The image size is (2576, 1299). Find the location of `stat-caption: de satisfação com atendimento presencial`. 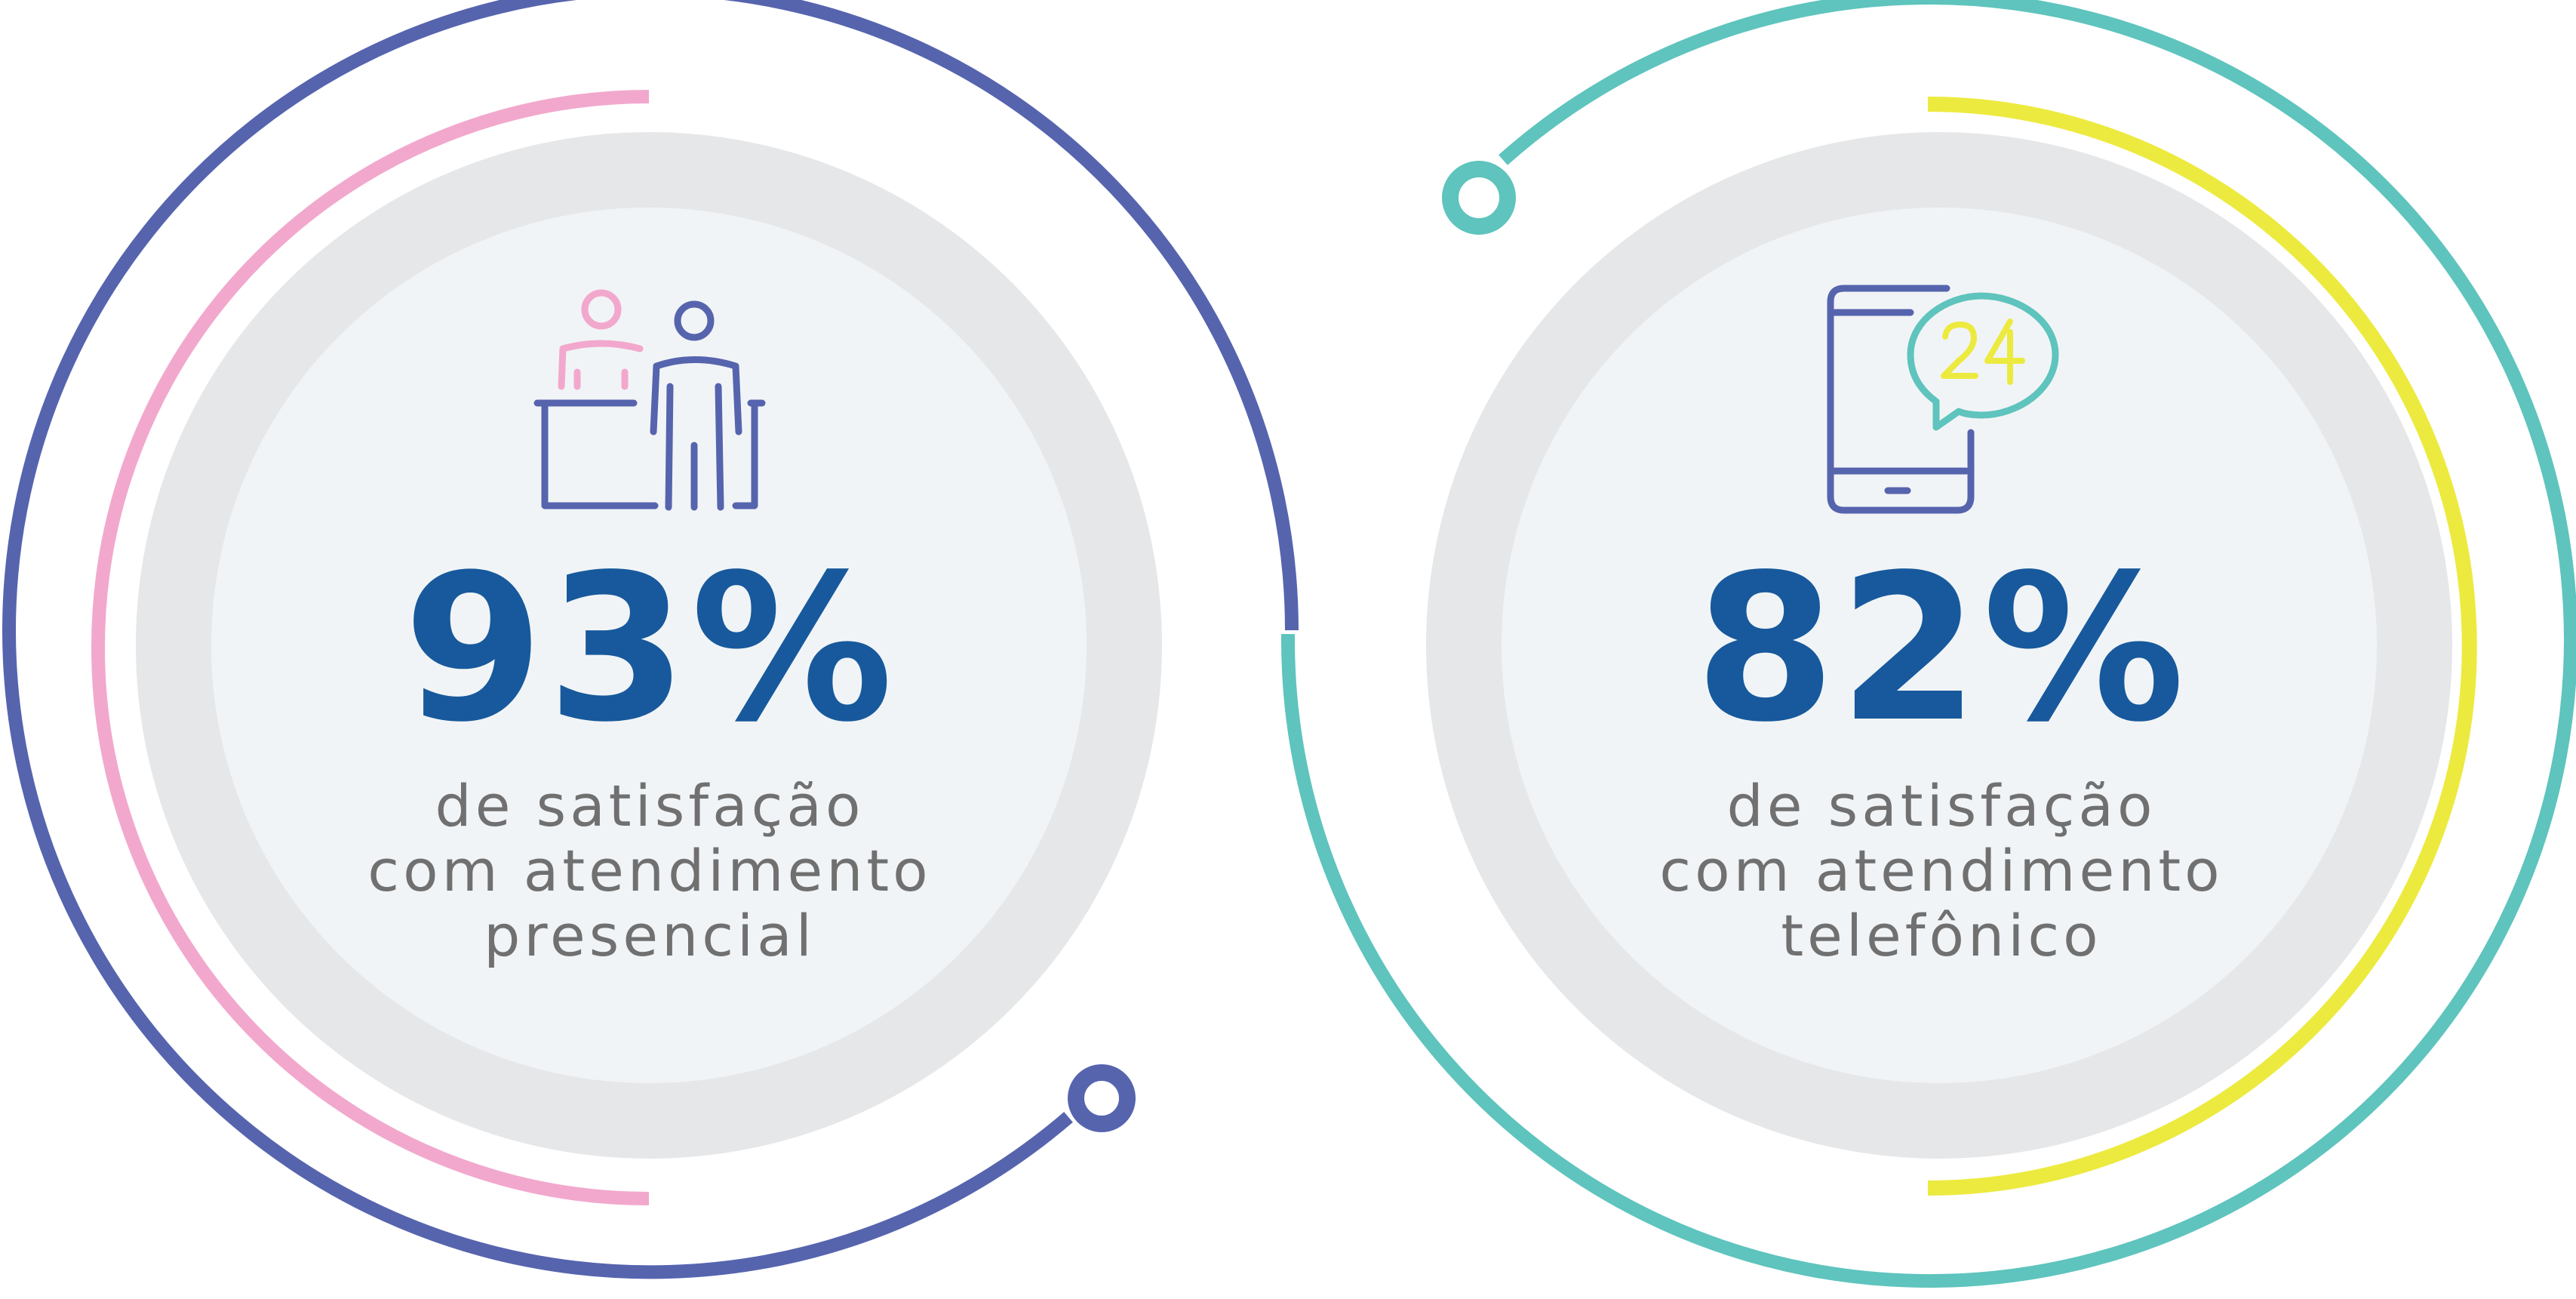

stat-caption: de satisfação com atendimento presencial is located at coordinates (650, 871).